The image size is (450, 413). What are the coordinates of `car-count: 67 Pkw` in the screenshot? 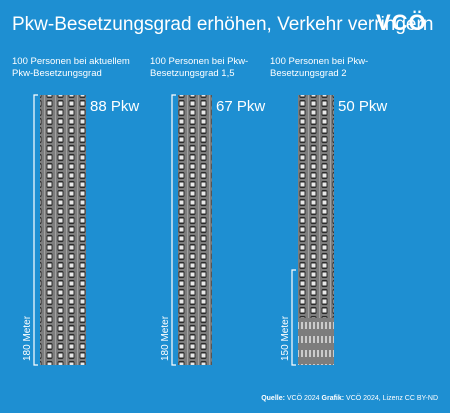 It's located at (240, 106).